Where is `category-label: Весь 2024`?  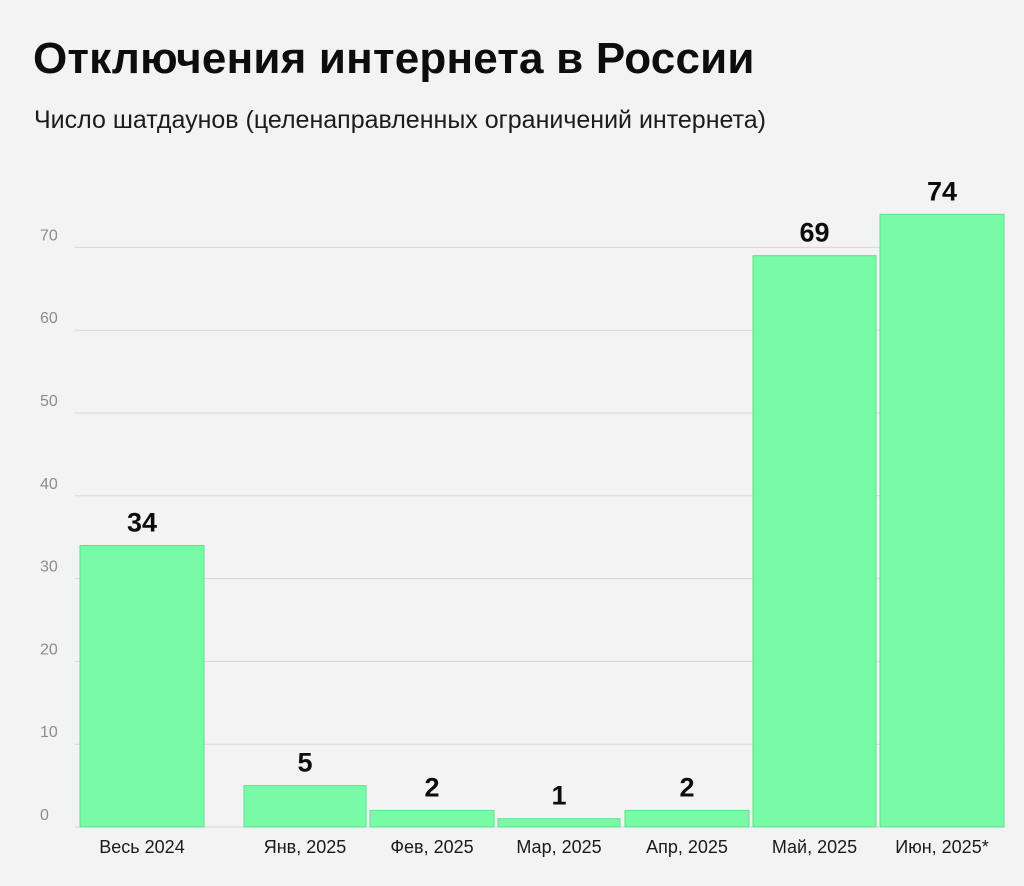
category-label: Весь 2024 is located at coordinates (141, 847).